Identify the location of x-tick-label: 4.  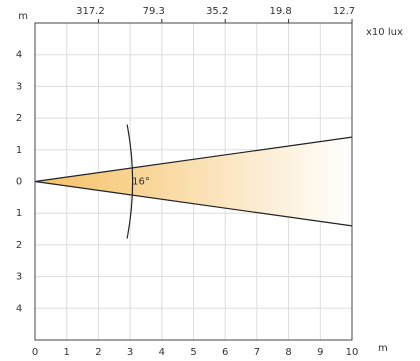
(162, 352).